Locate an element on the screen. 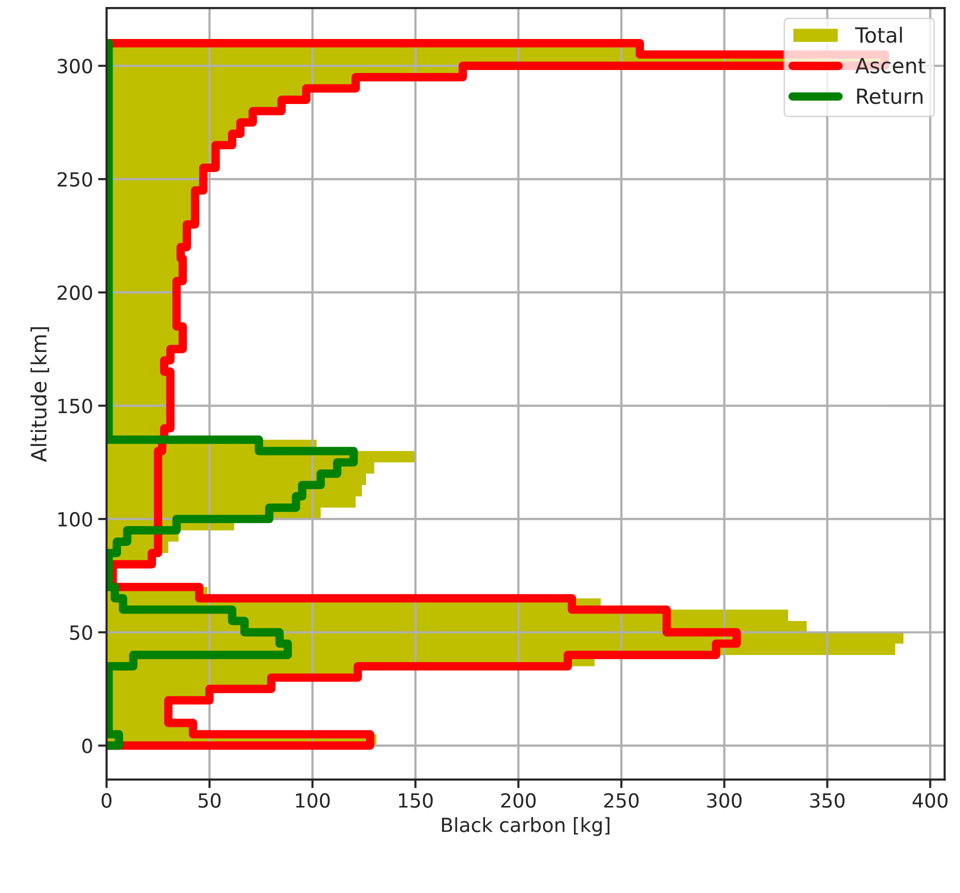 The image size is (960, 893). x-tick-label: 200 is located at coordinates (518, 800).